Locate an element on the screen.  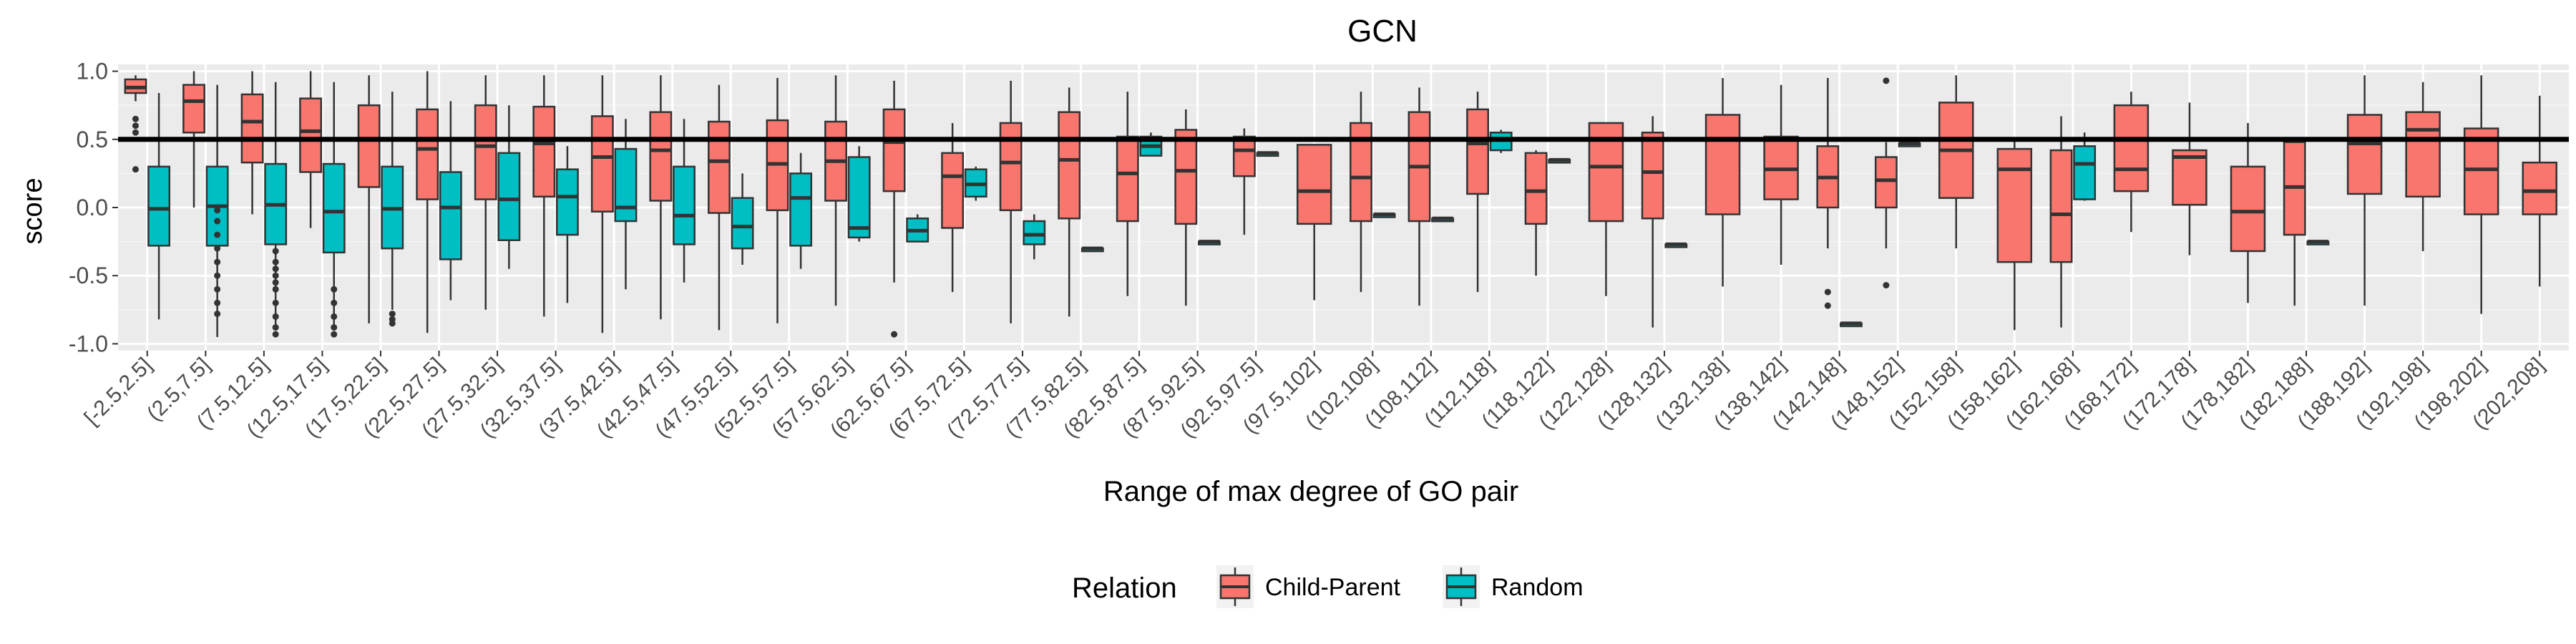
y-axis-title: score is located at coordinates (33, 211).